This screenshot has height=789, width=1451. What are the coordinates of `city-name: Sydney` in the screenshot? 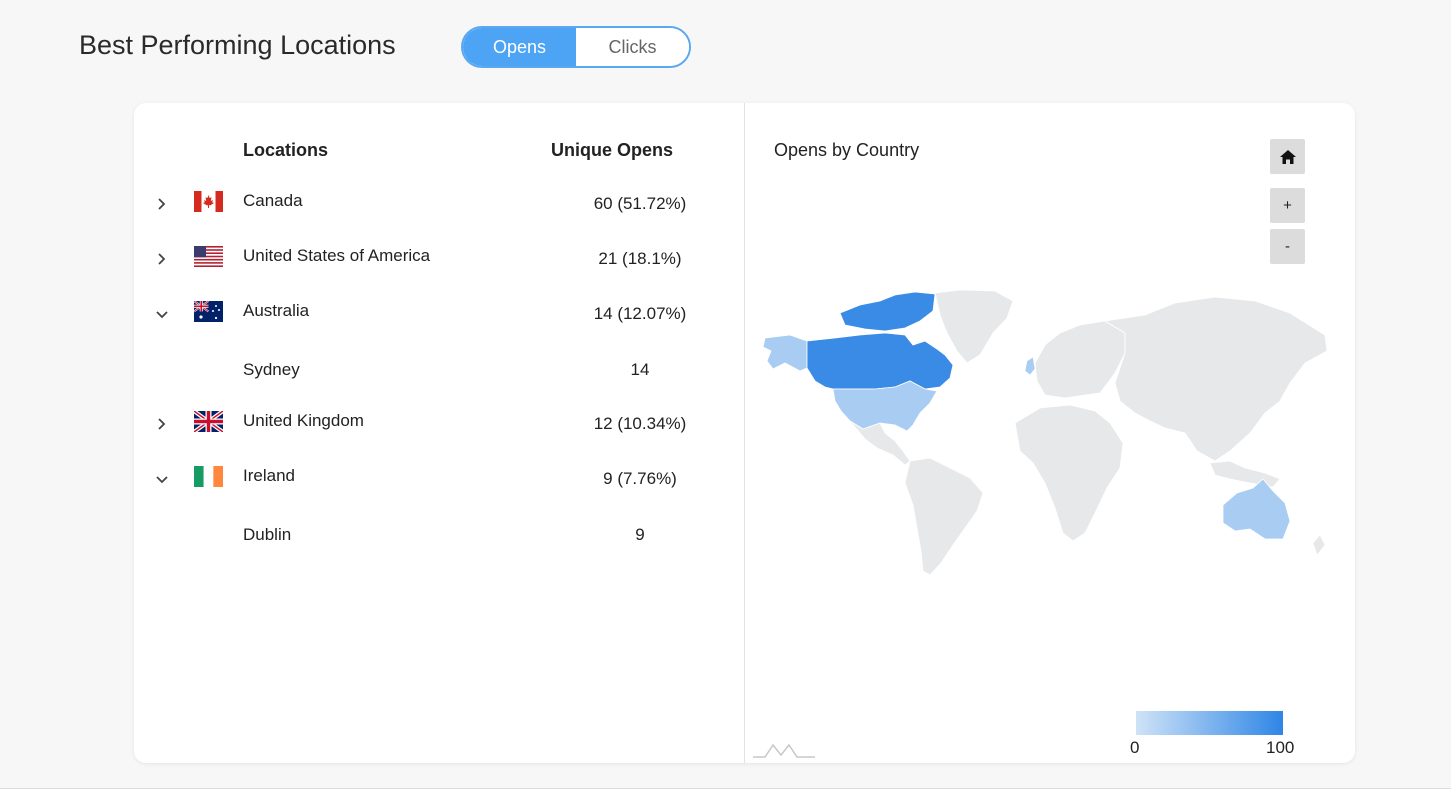 It's located at (271, 369).